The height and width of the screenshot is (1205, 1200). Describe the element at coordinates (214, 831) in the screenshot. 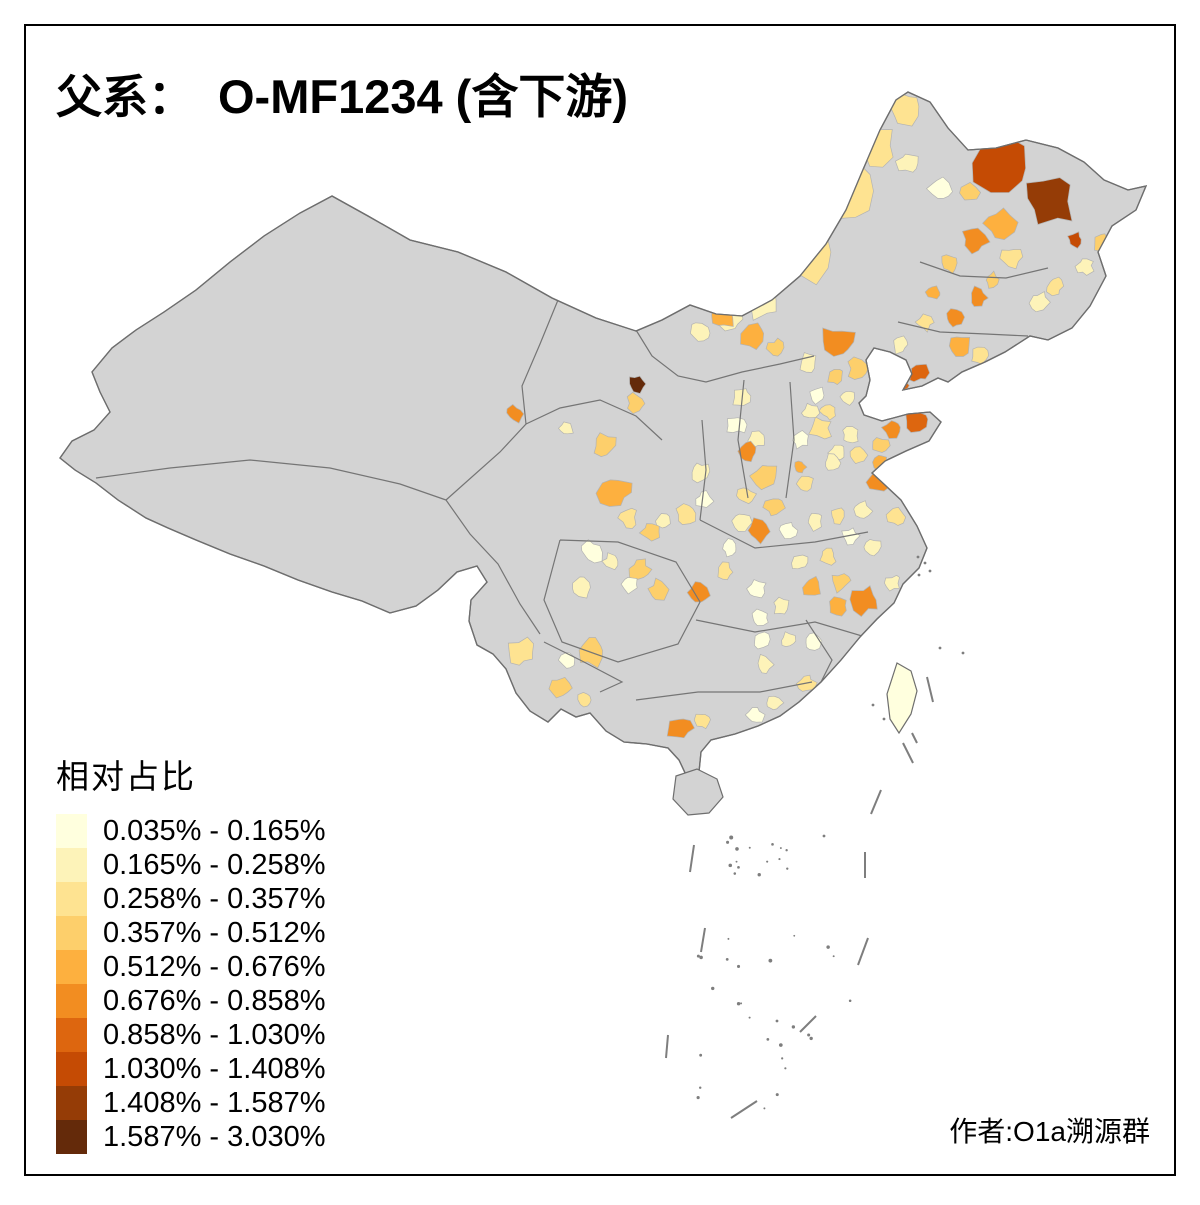

I see `legend-label: 0.035% - 0.165%` at that location.